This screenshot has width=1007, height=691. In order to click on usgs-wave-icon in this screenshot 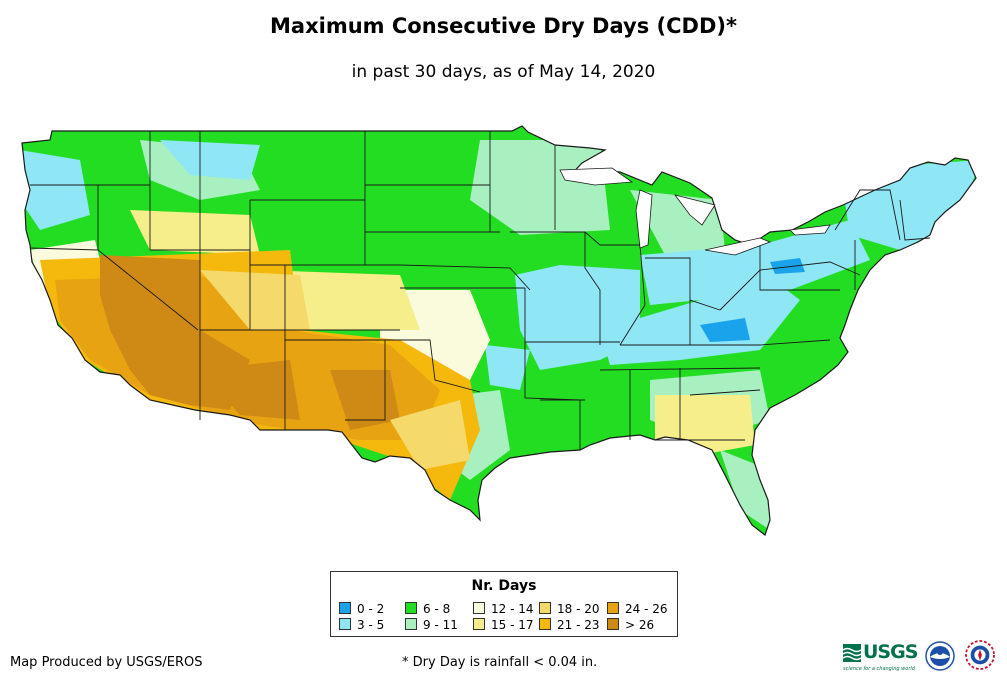, I will do `click(852, 653)`.